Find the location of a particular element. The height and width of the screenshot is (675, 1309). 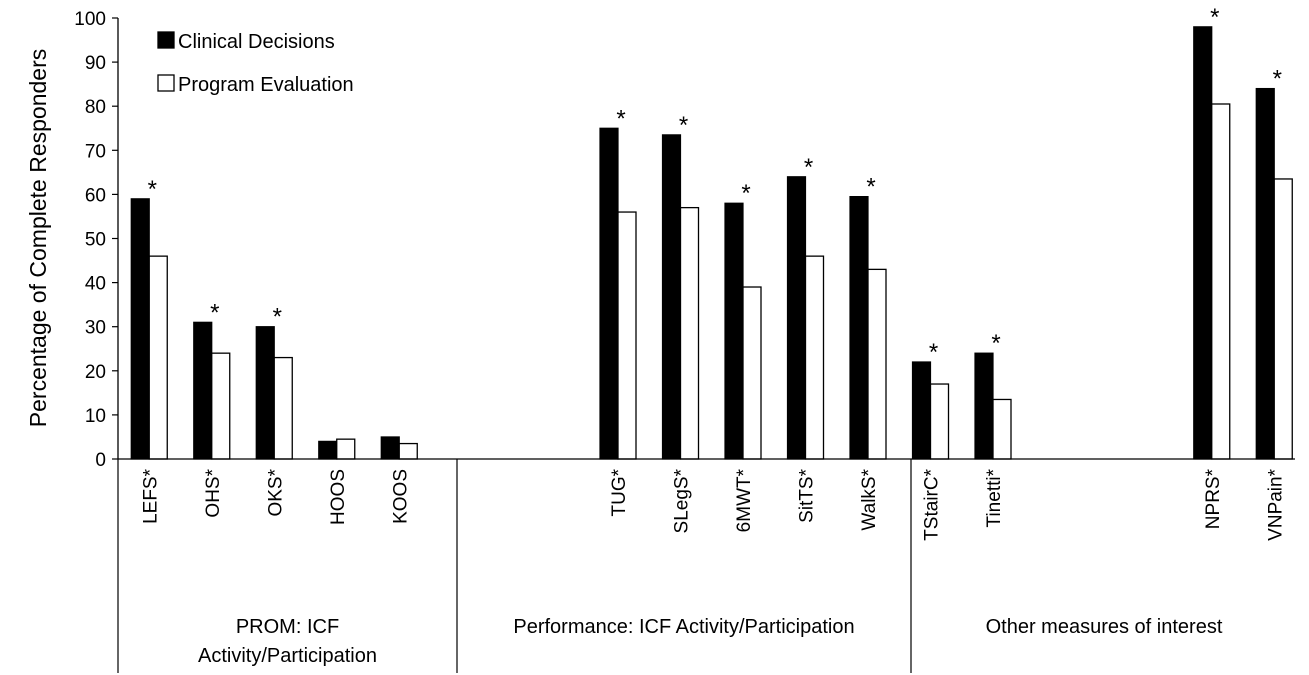

legend-swatch-program is located at coordinates (166, 83).